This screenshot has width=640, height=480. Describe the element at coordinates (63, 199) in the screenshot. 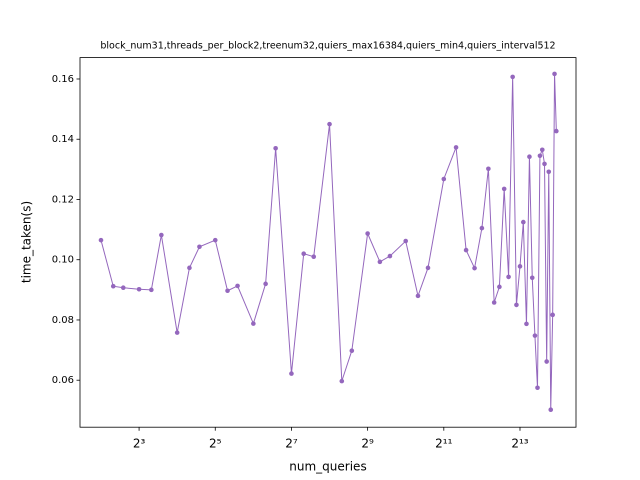

I see `y-tick-label: 0.12` at that location.